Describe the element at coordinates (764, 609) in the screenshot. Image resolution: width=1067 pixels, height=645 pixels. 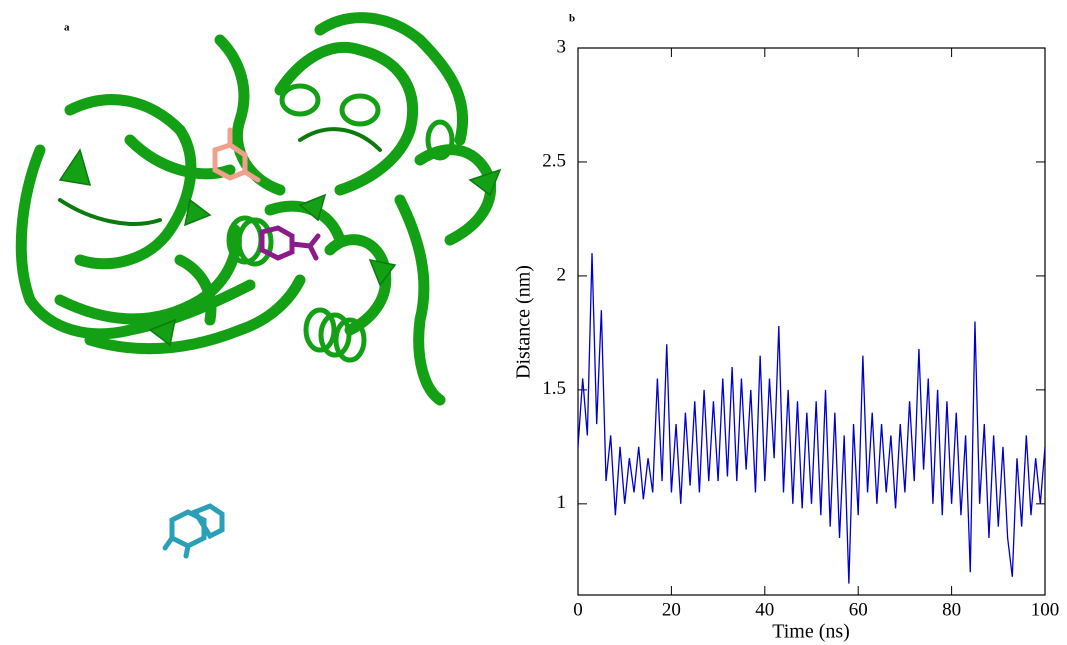
I see `x-tick-label: 40` at that location.